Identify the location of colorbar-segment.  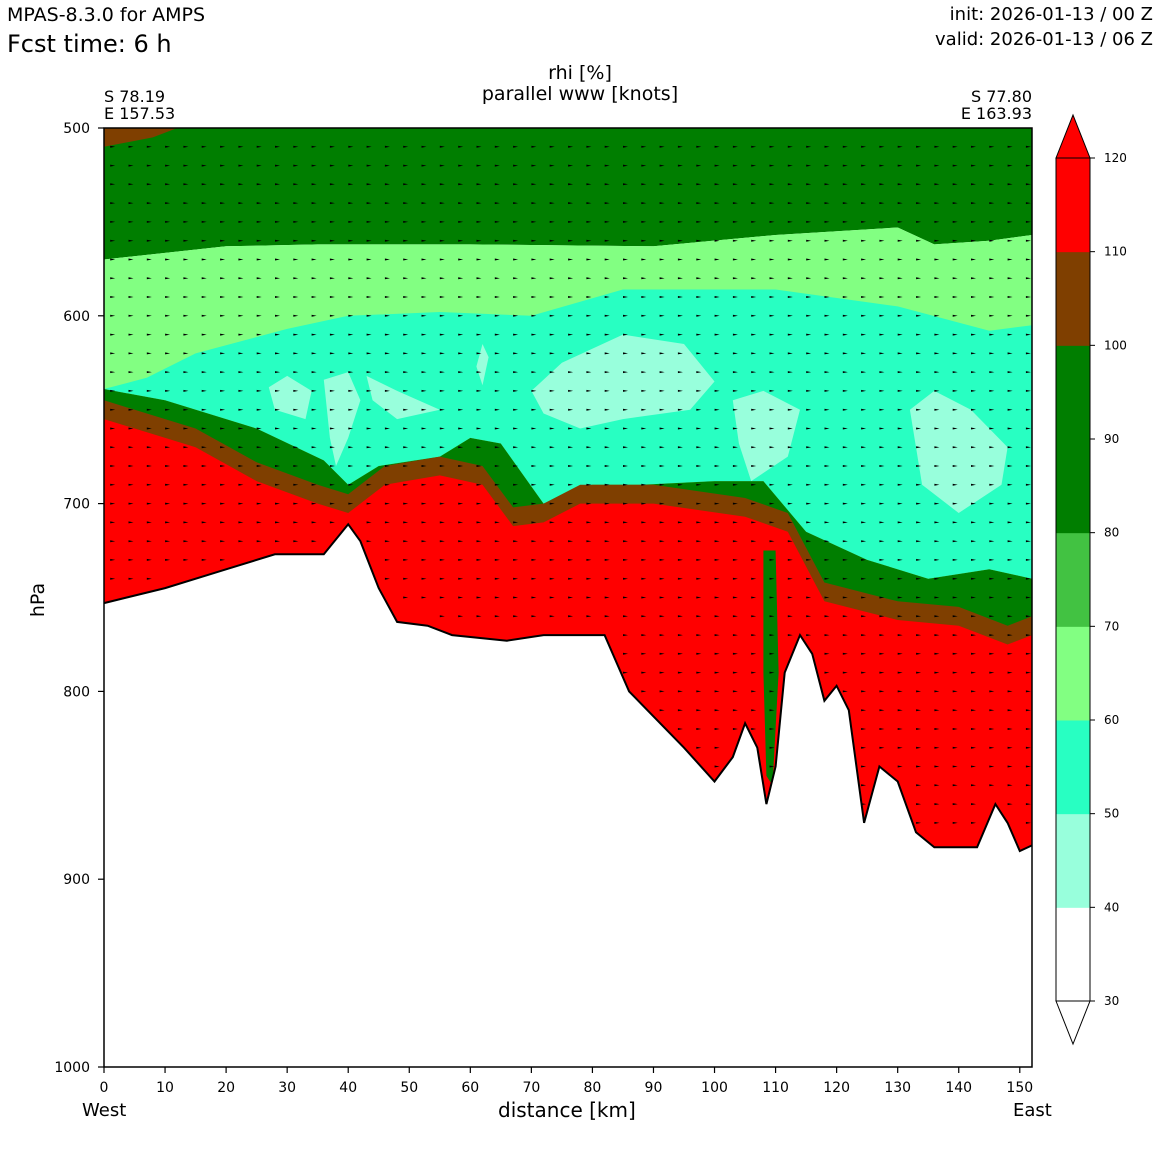
(1073, 673).